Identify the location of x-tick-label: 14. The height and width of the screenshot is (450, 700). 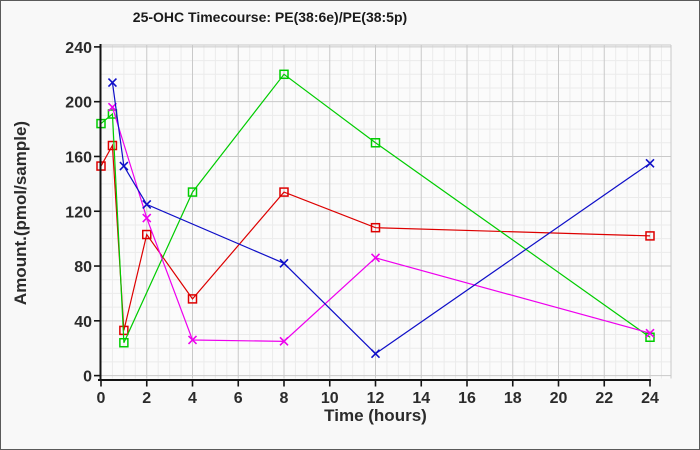
(421, 398).